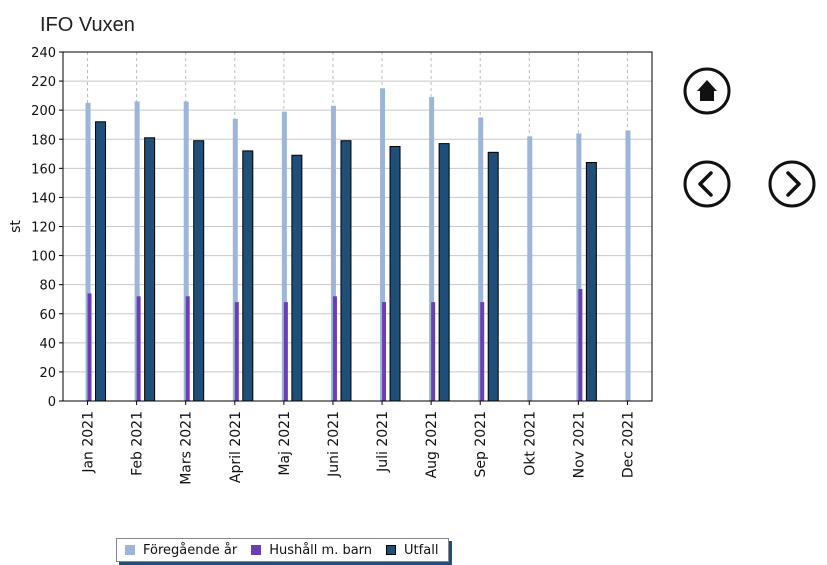 This screenshot has height=565, width=827. I want to click on legend-item-foregaende-ar: Föregående år, so click(181, 550).